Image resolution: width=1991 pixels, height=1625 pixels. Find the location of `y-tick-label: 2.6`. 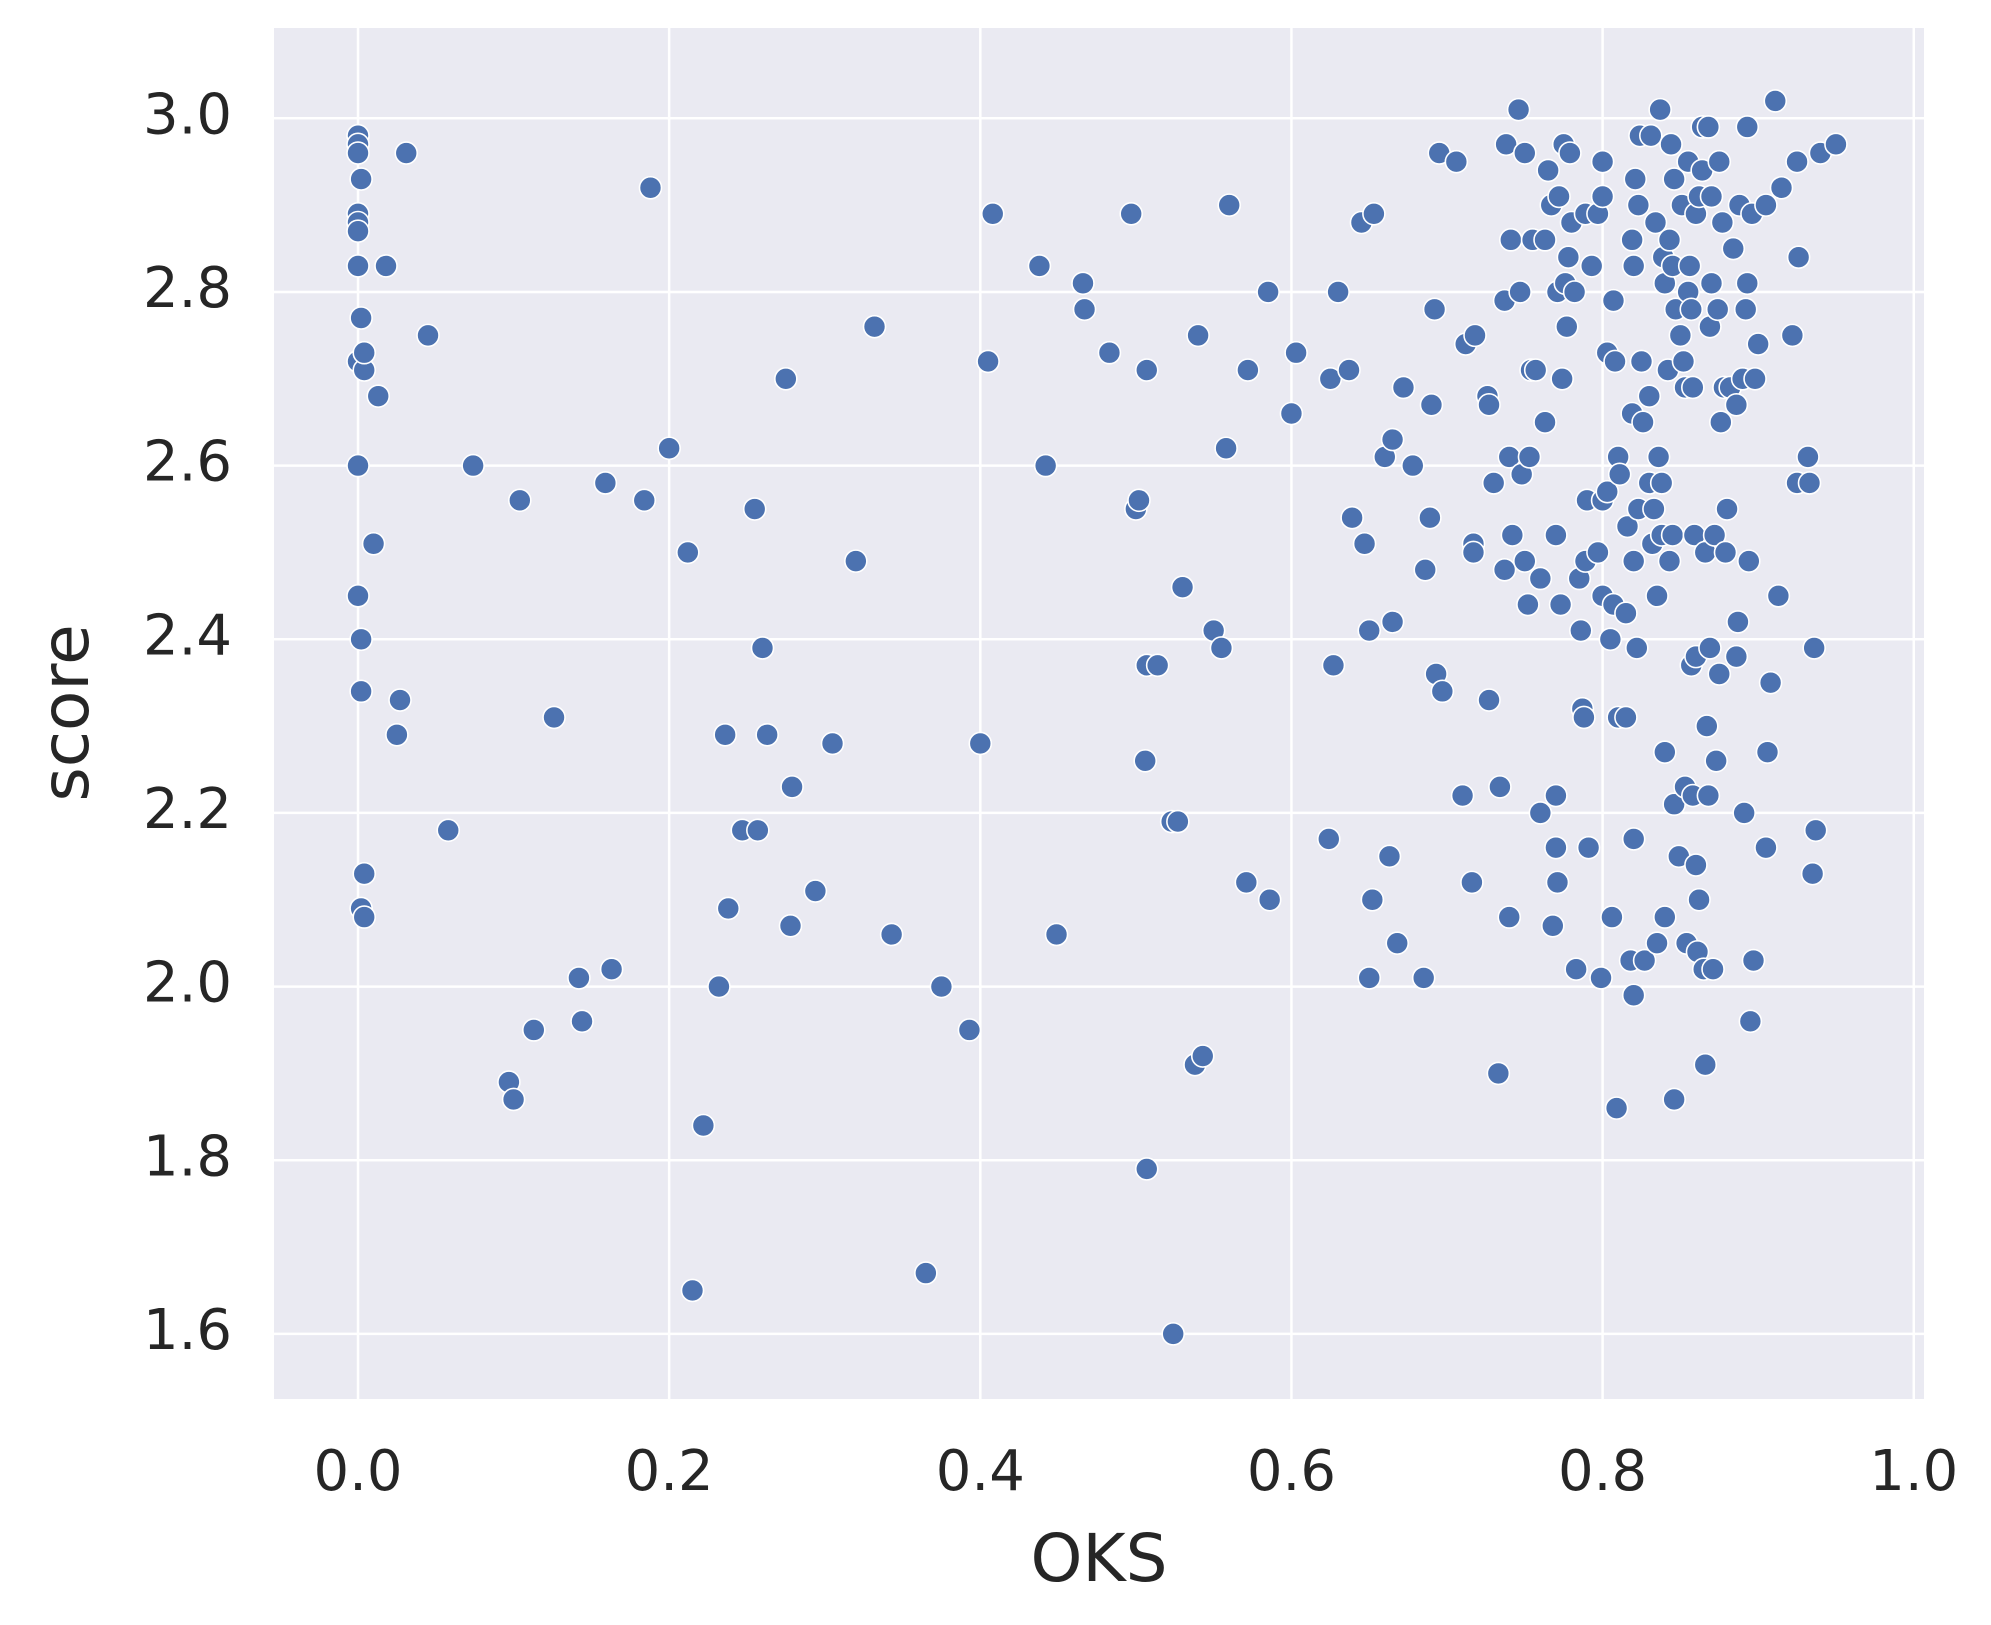

y-tick-label: 2.6 is located at coordinates (187, 462).